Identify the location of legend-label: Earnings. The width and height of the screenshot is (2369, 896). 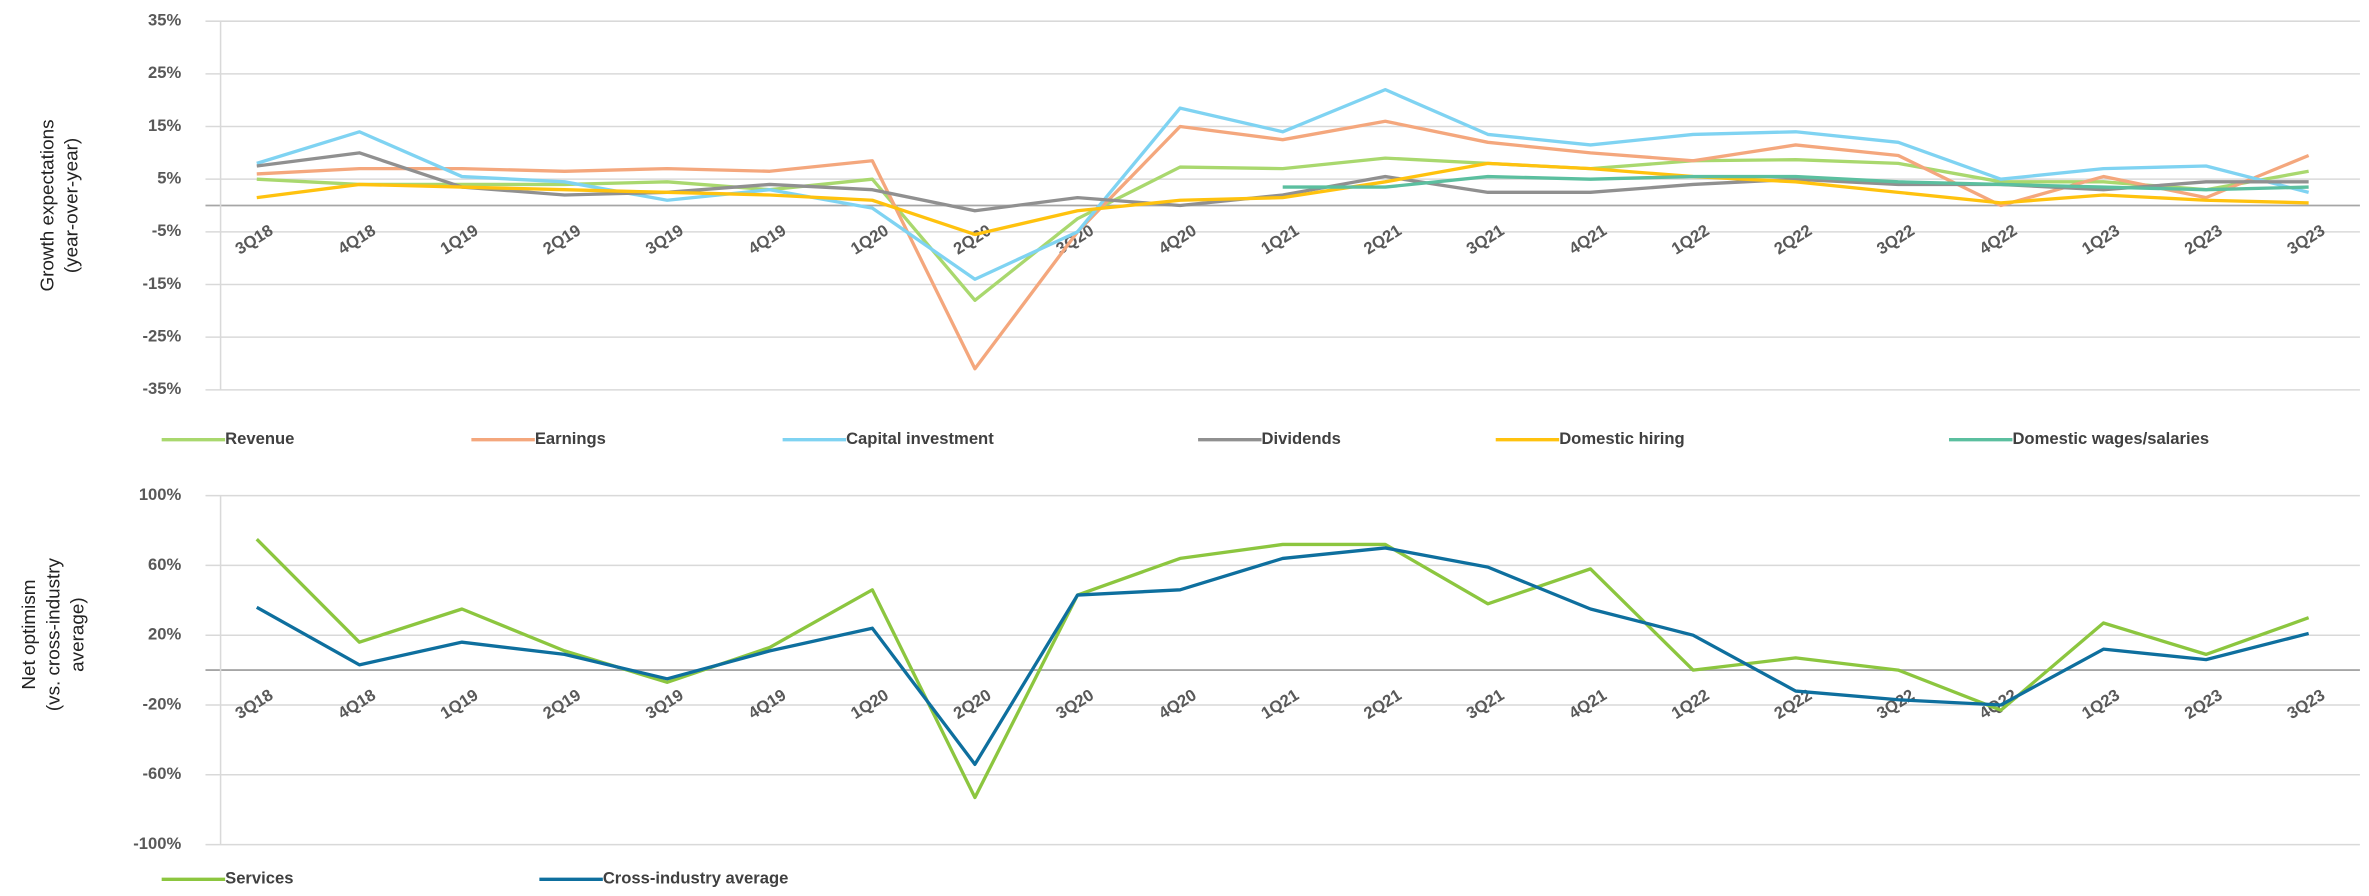
(570, 438).